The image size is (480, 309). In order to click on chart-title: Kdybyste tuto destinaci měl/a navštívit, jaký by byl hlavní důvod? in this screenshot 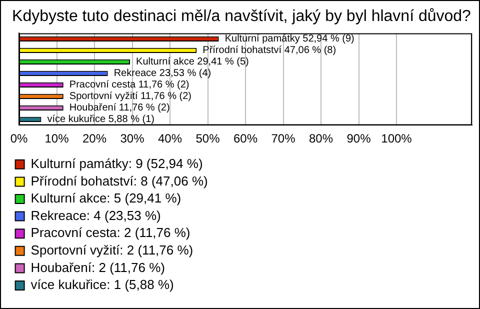, I will do `click(242, 17)`.